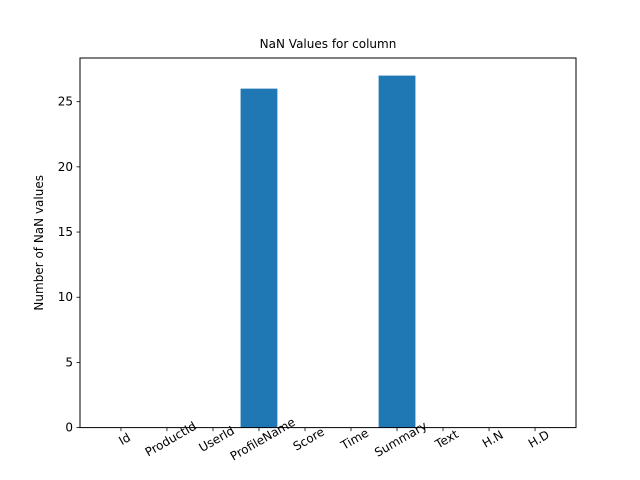  Describe the element at coordinates (124, 439) in the screenshot. I see `x-tick-label: Id` at that location.